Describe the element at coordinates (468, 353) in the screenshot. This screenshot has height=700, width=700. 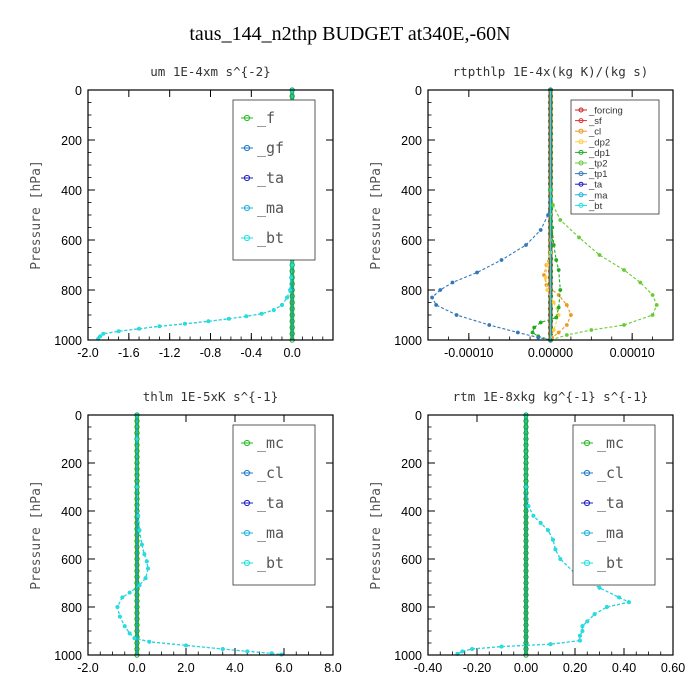
I see `x-tick-label: -0.00010` at that location.